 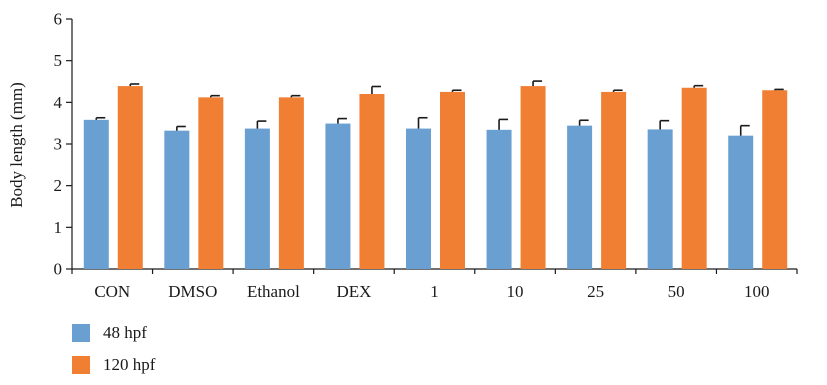 I want to click on y-tick-label: 0, so click(x=58, y=269).